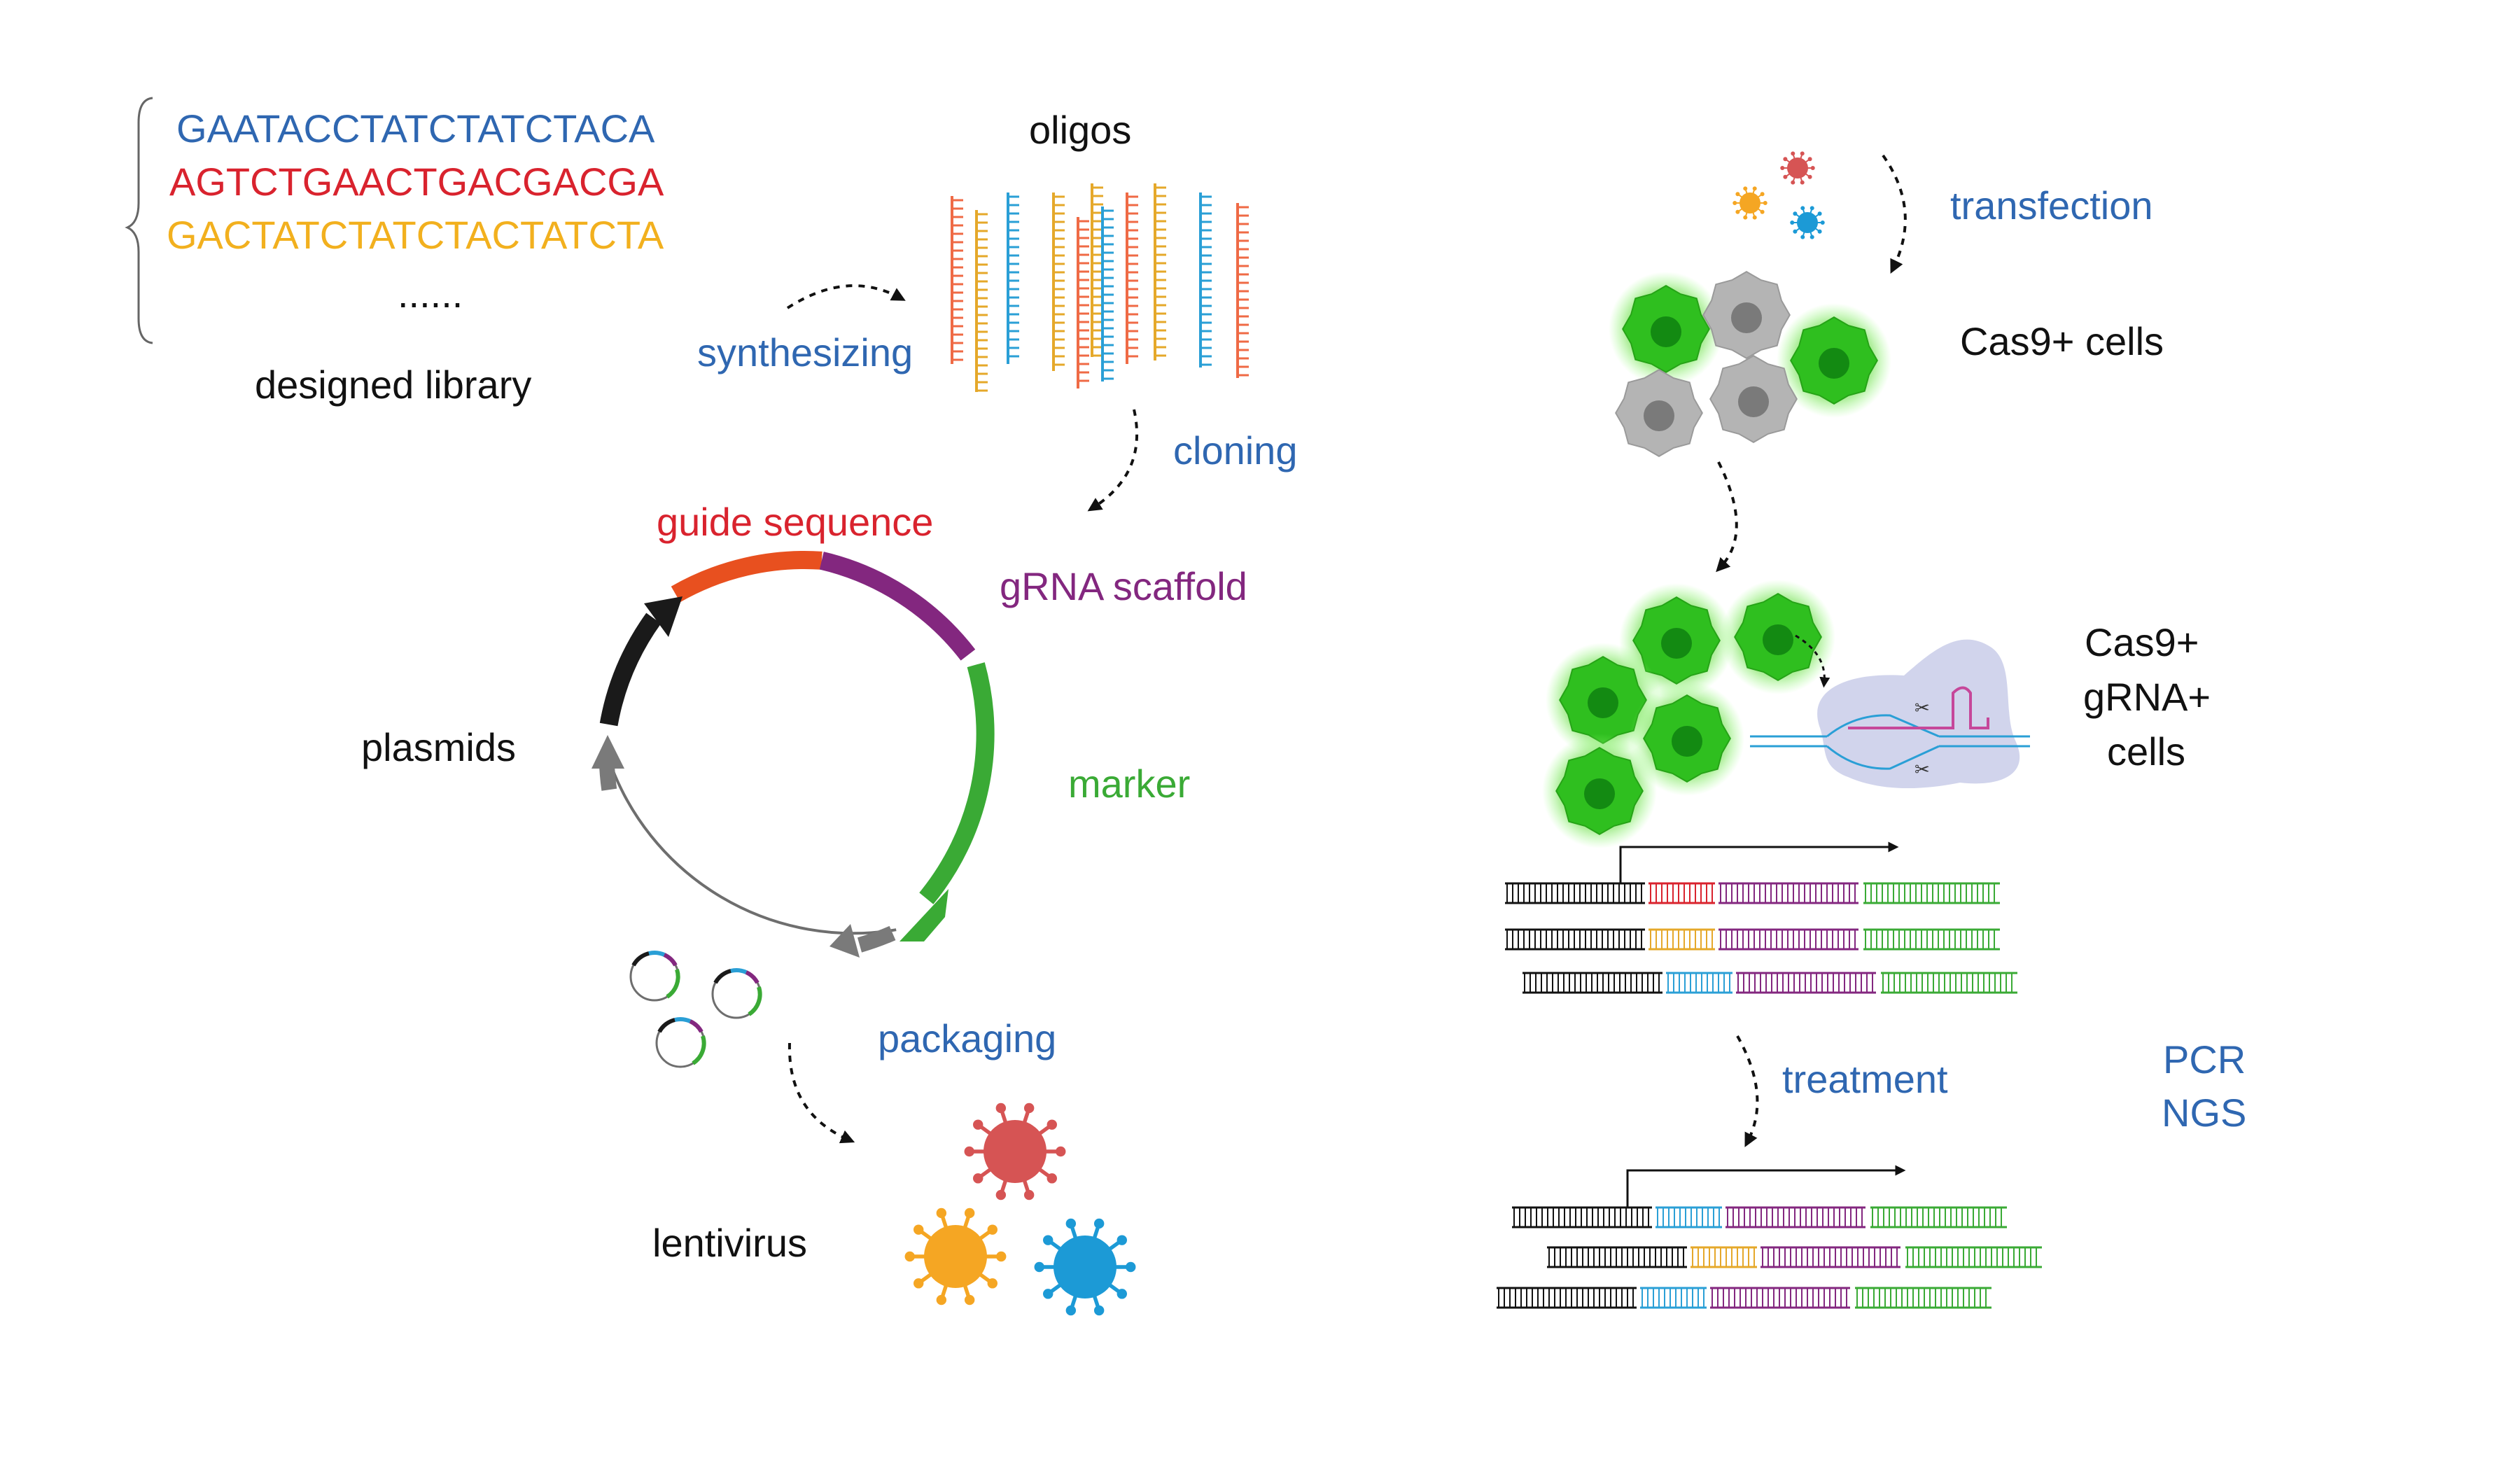 This screenshot has width=2520, height=1470. Describe the element at coordinates (845, 941) in the screenshot. I see `plasmid-gray-arrowhead` at that location.